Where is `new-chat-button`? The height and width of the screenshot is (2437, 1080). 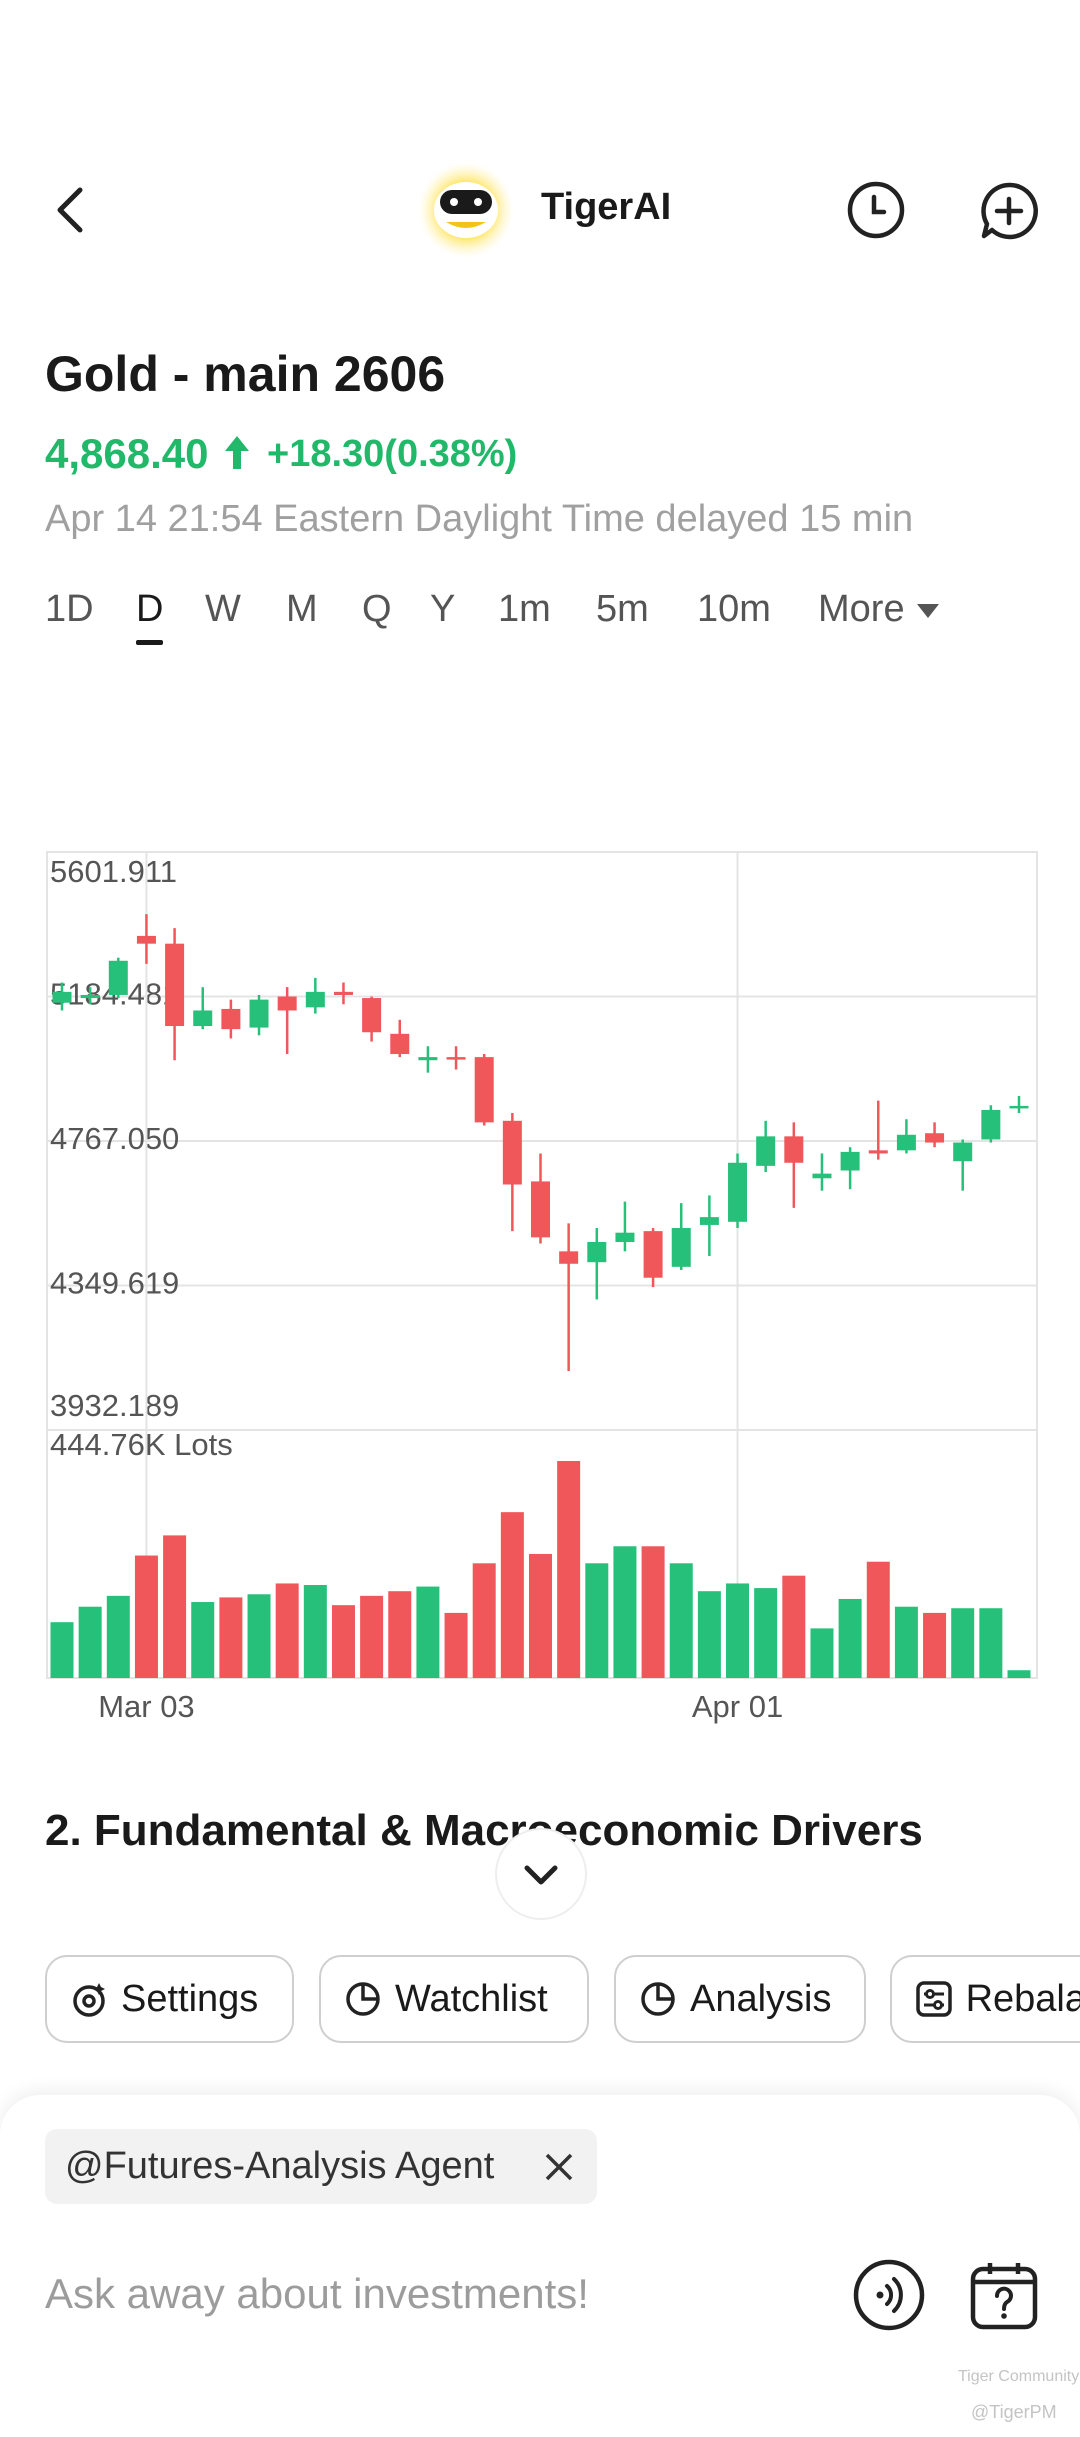 new-chat-button is located at coordinates (1009, 211).